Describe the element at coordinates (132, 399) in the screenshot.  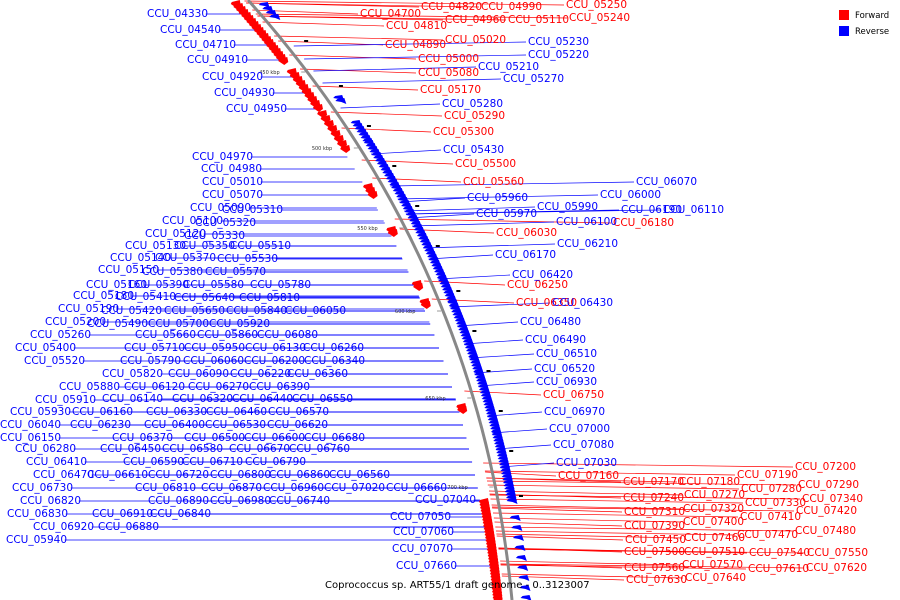
I see `reverse-gene-label: CCU_06140` at that location.